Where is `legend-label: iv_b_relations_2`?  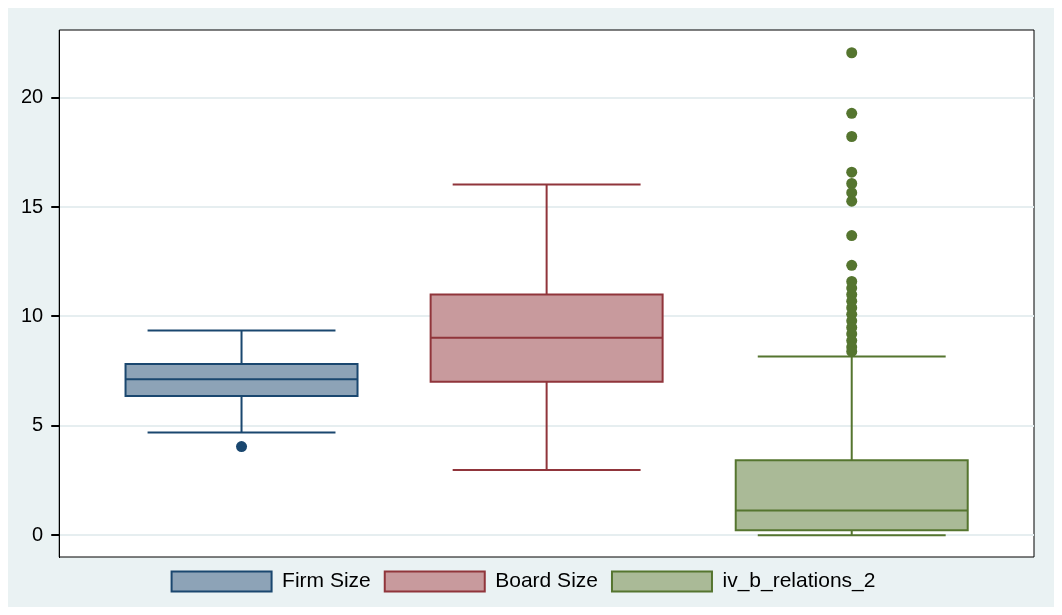 legend-label: iv_b_relations_2 is located at coordinates (799, 580).